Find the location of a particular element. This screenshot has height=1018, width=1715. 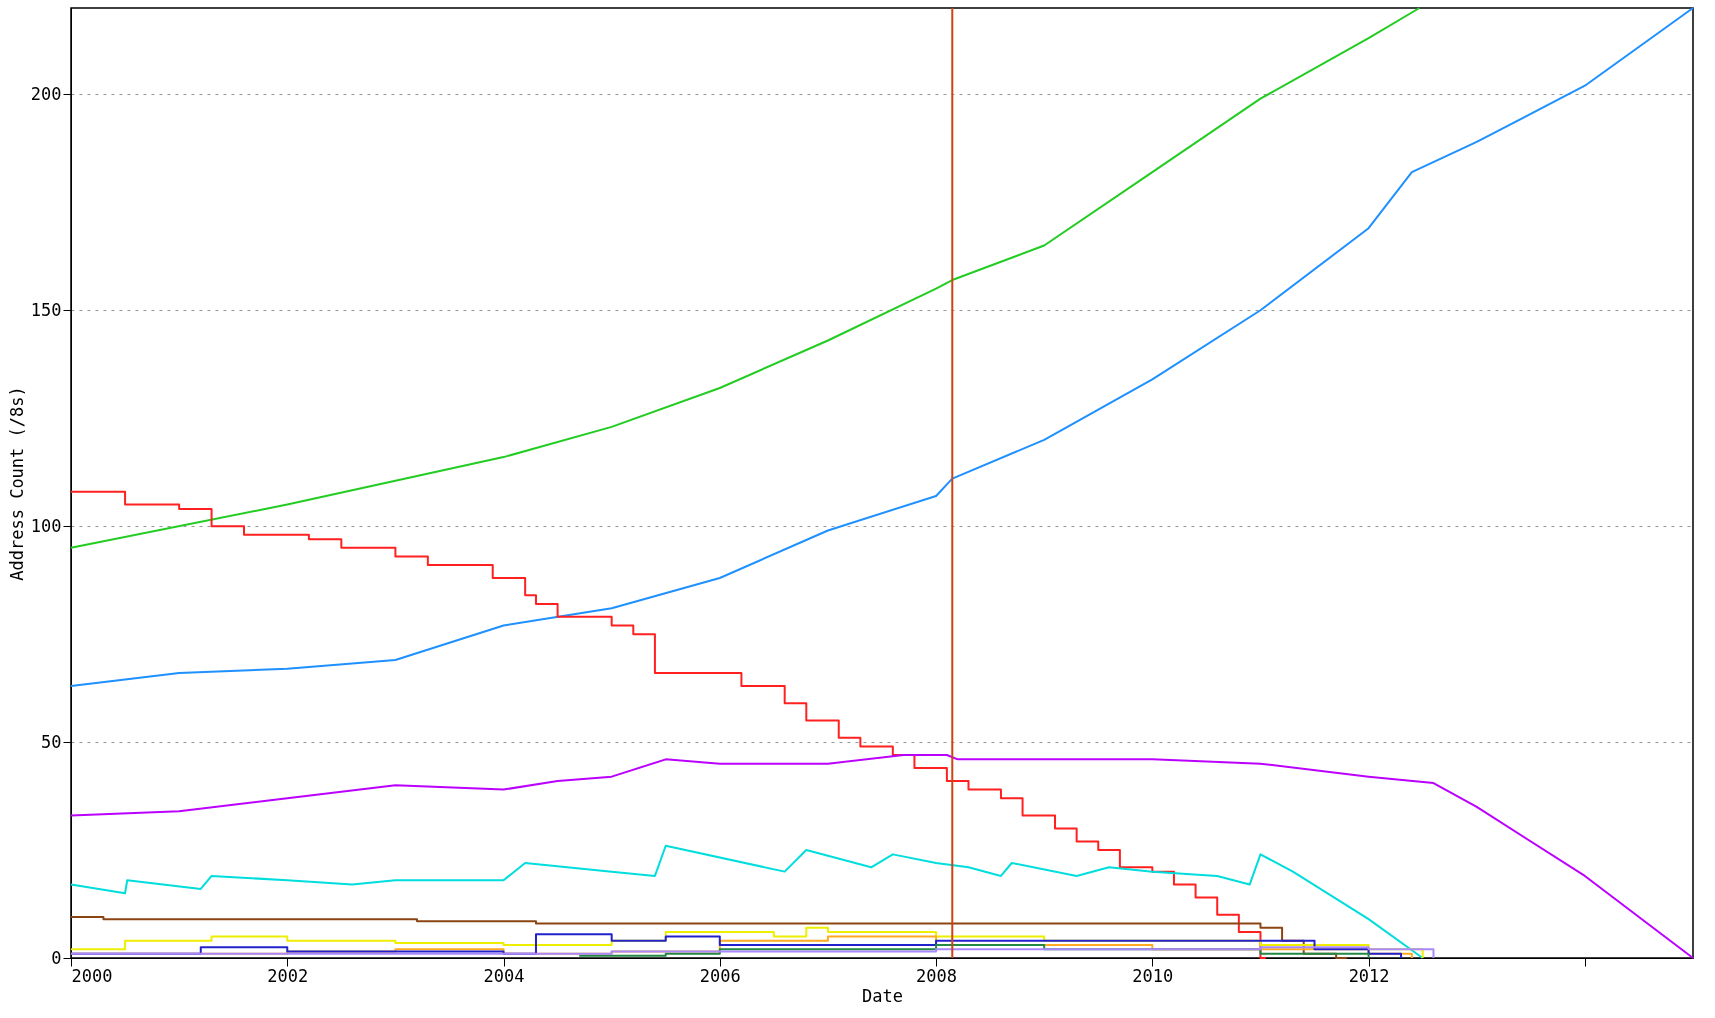

y-tick-label: 0 is located at coordinates (56, 957).